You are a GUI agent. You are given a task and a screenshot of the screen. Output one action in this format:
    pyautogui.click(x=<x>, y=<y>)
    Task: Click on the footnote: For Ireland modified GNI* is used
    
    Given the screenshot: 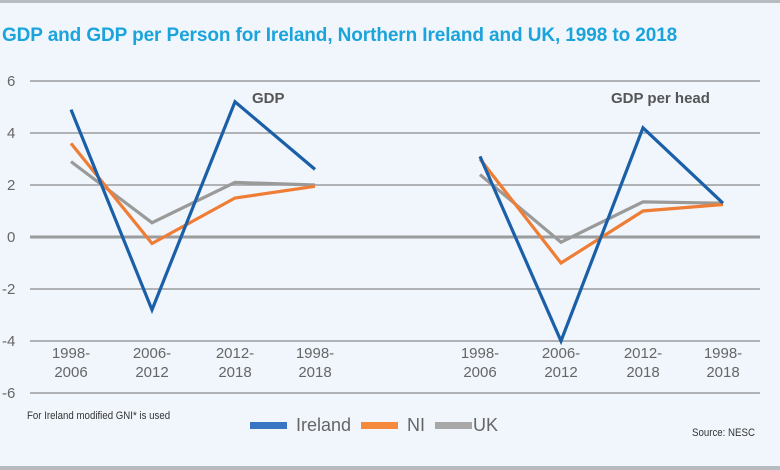 What is the action you would take?
    pyautogui.click(x=99, y=416)
    